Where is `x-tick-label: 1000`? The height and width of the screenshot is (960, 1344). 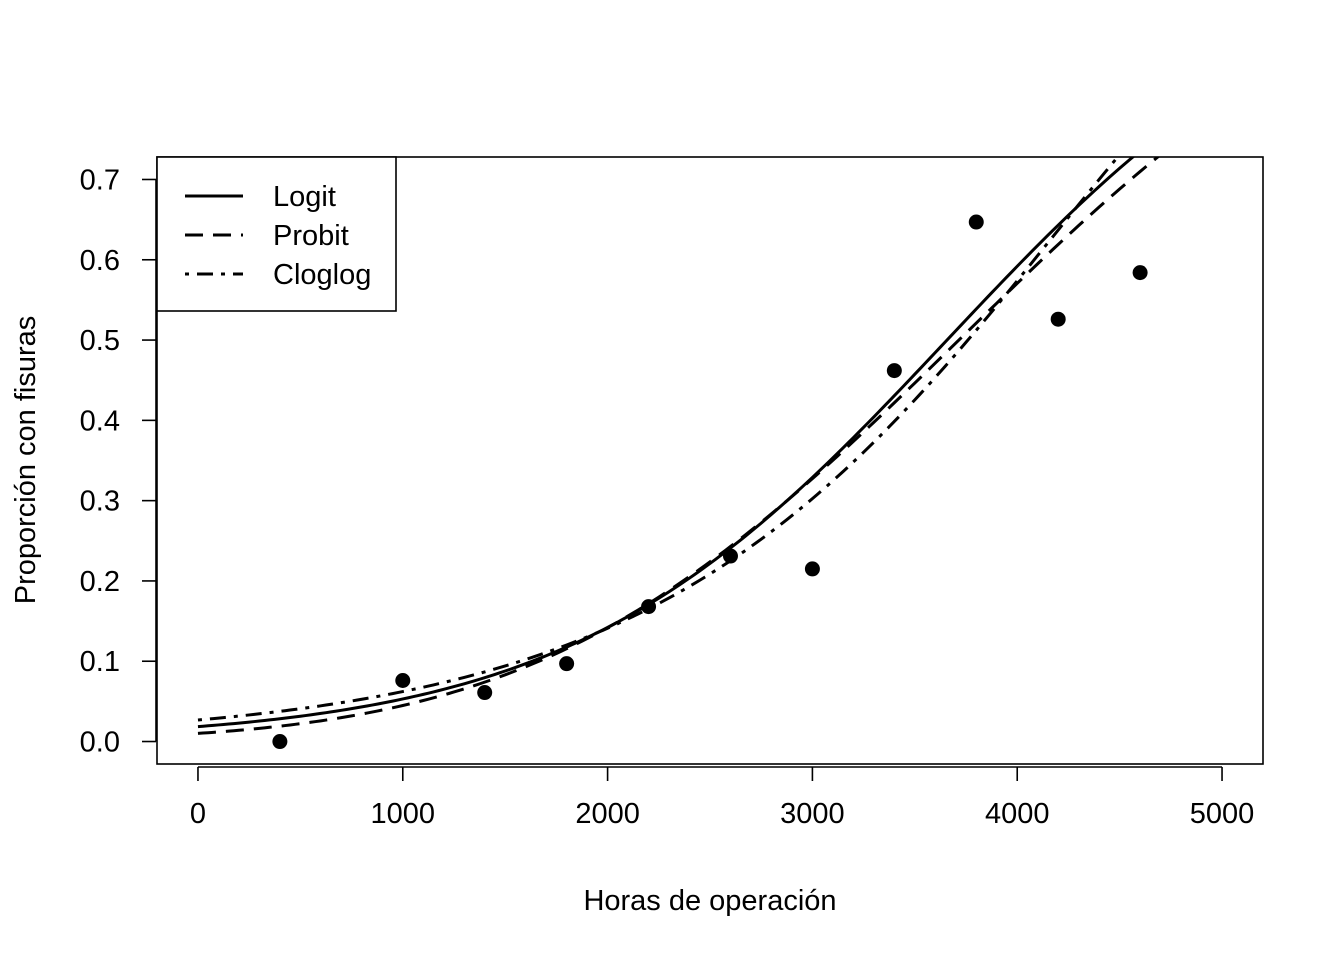 x-tick-label: 1000 is located at coordinates (403, 814).